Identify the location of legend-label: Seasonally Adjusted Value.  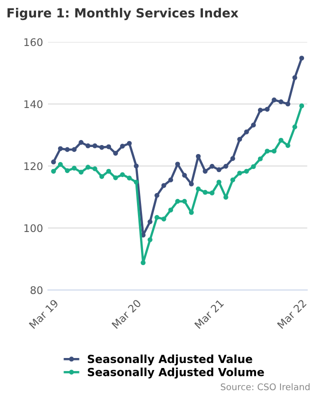
(170, 360).